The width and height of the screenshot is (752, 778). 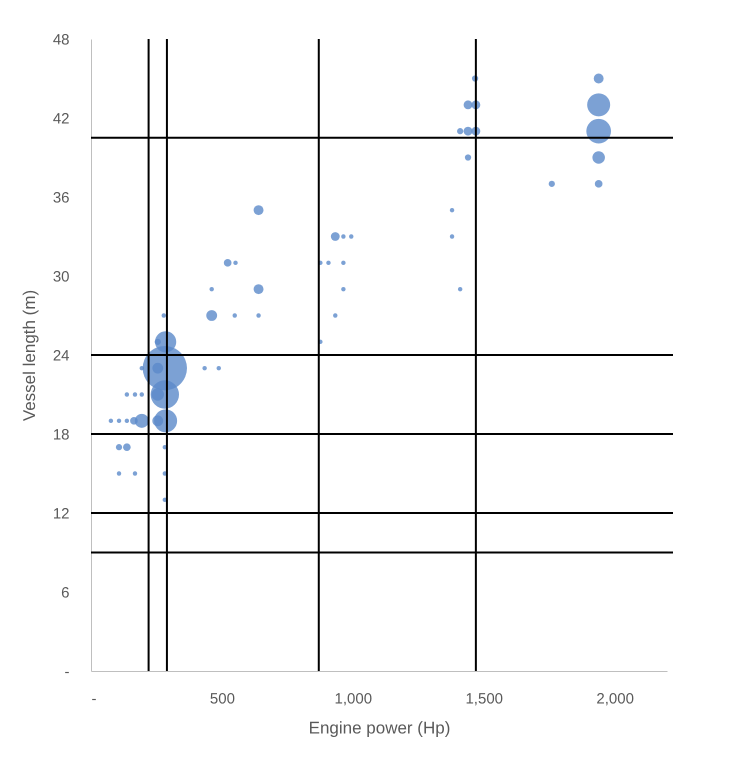 What do you see at coordinates (484, 699) in the screenshot?
I see `x-tick-label: 1,500` at bounding box center [484, 699].